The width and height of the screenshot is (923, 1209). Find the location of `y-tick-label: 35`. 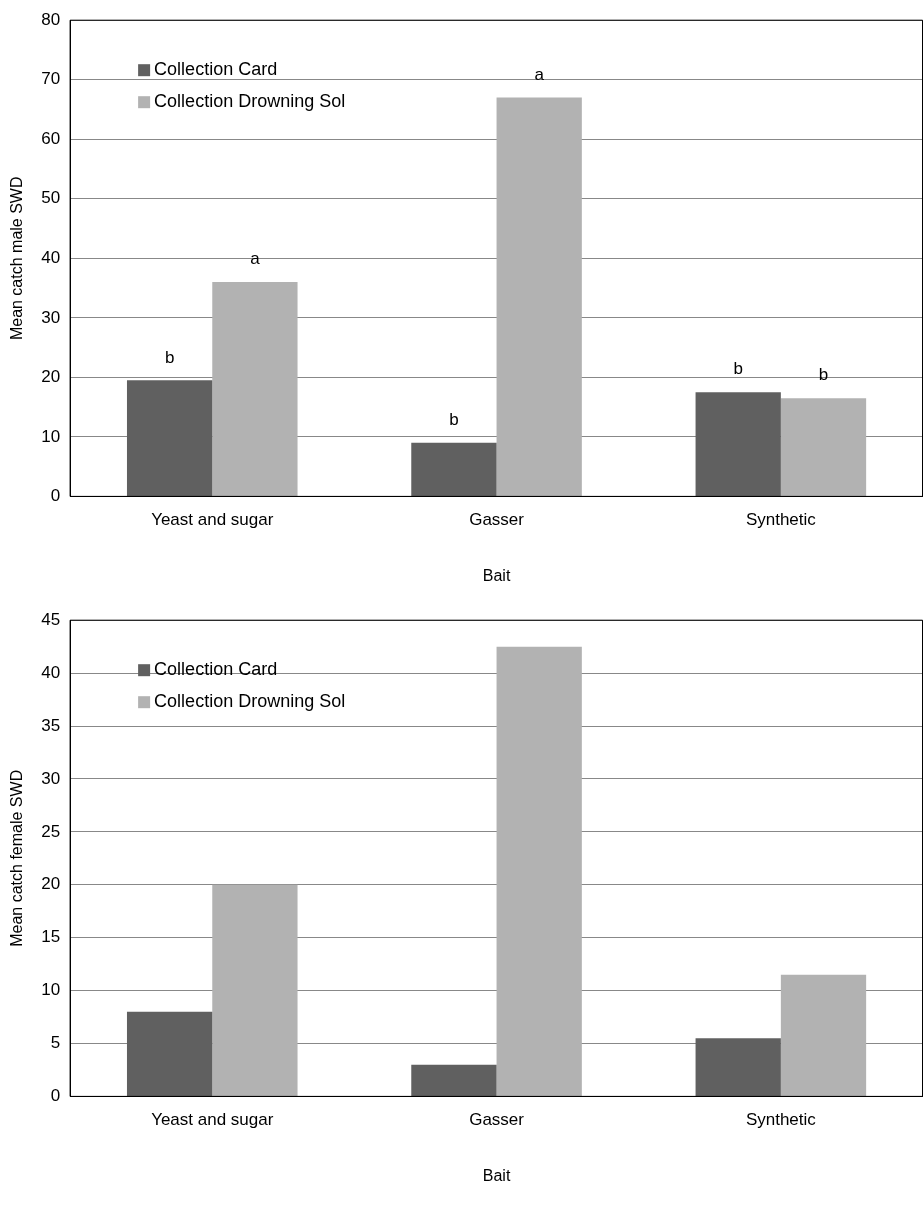

y-tick-label: 35 is located at coordinates (51, 725).